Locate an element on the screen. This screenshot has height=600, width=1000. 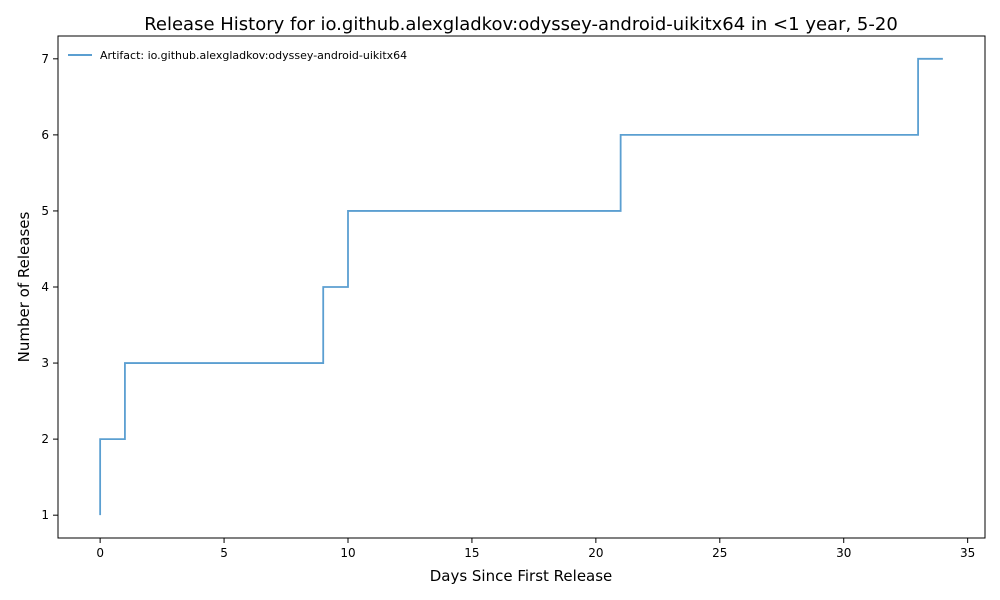
y-tick-label: 3 is located at coordinates (45, 363).